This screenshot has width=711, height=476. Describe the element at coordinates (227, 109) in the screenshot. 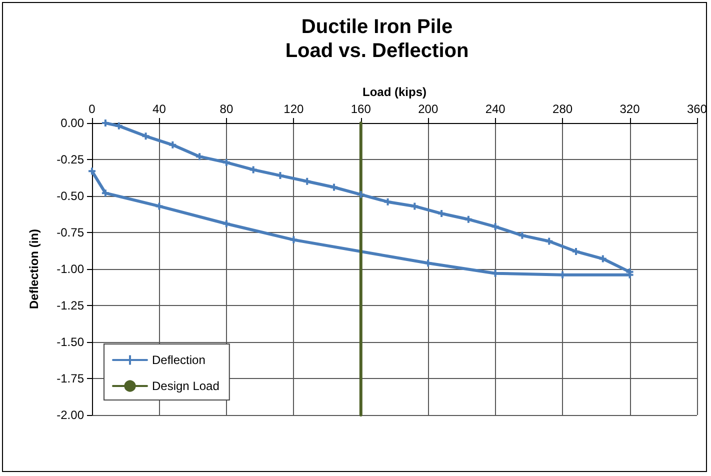

I see `x-tick-label: 80` at that location.